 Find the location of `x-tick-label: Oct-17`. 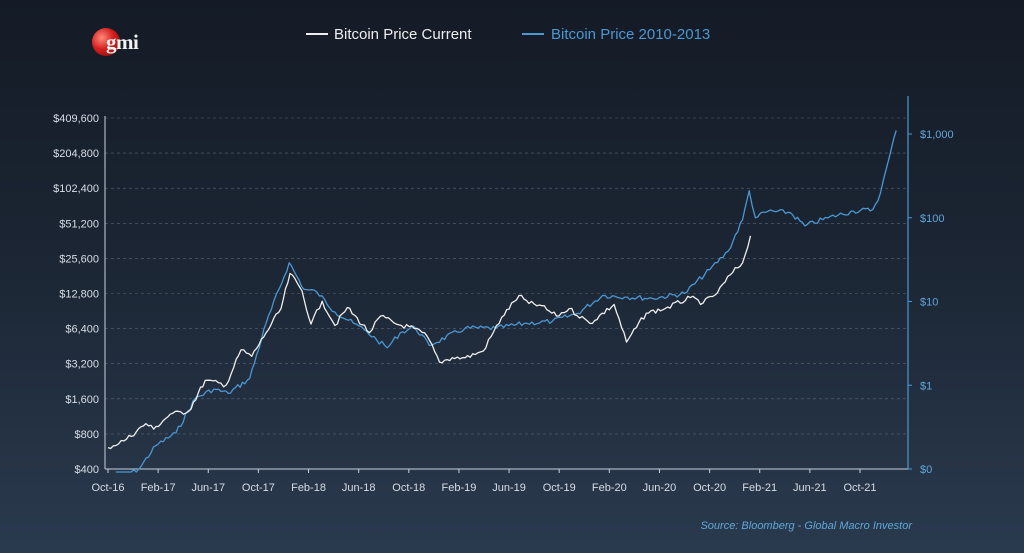

x-tick-label: Oct-17 is located at coordinates (258, 488).